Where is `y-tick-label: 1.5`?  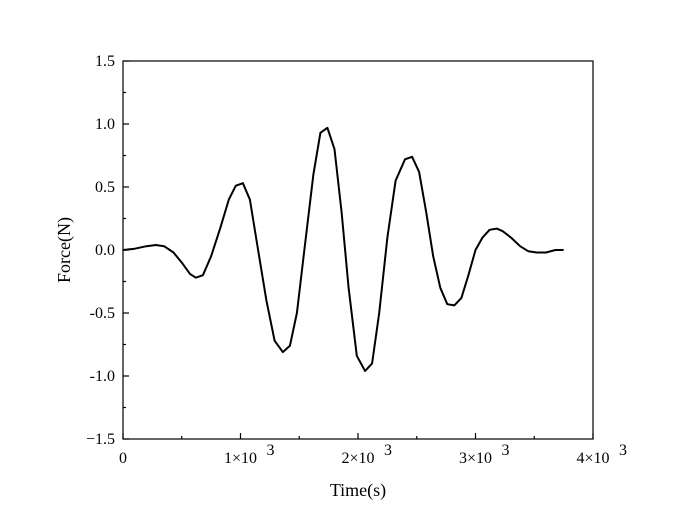 y-tick-label: 1.5 is located at coordinates (105, 61).